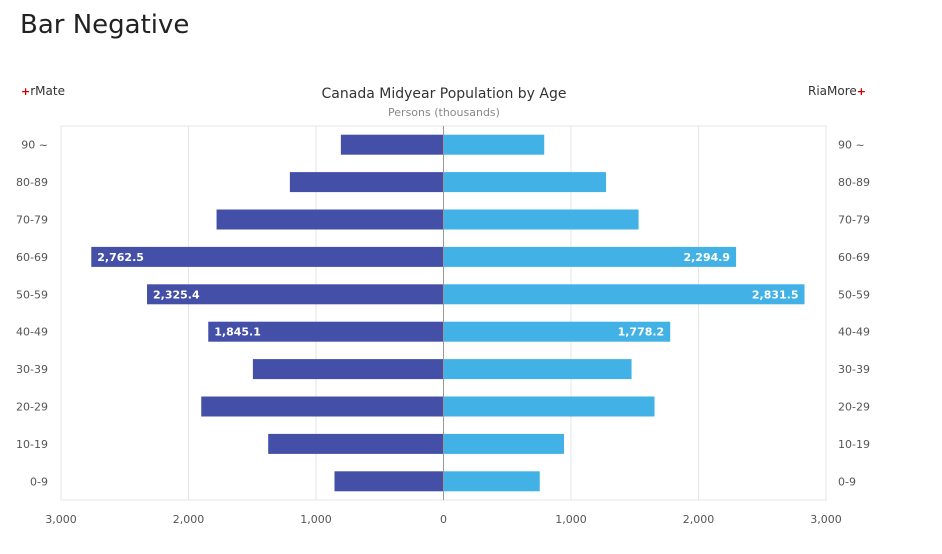 The height and width of the screenshot is (554, 942). What do you see at coordinates (847, 481) in the screenshot?
I see `y-tick-label-right: 0-9` at bounding box center [847, 481].